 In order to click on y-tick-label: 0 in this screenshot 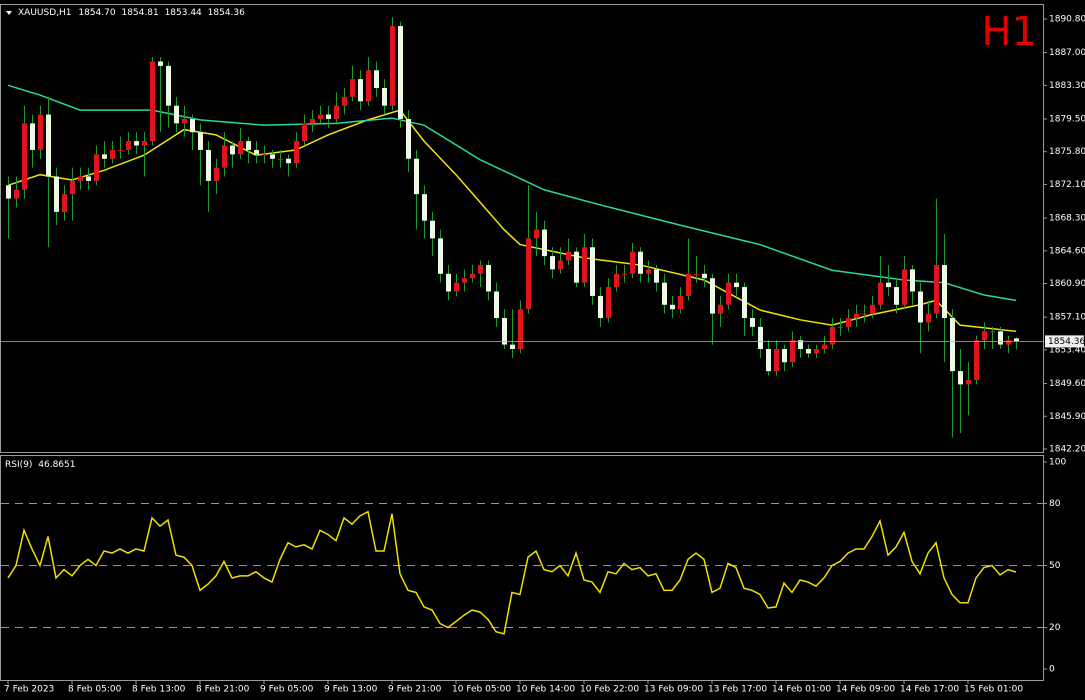, I will do `click(1052, 670)`.